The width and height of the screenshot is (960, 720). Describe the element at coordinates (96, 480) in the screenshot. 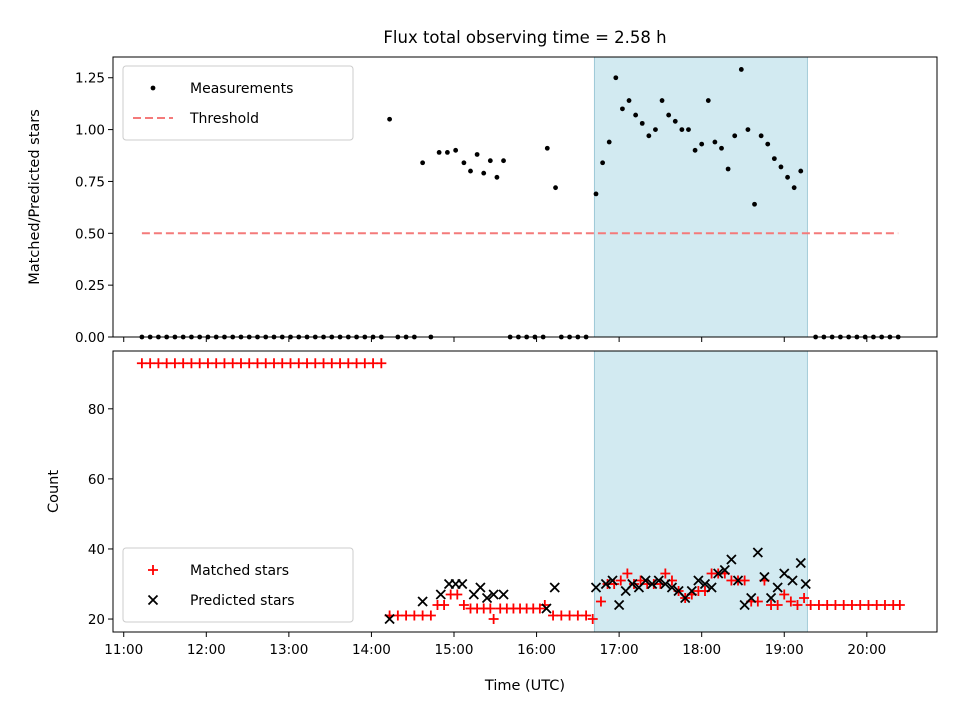

I see `y-tick-label: 60` at that location.